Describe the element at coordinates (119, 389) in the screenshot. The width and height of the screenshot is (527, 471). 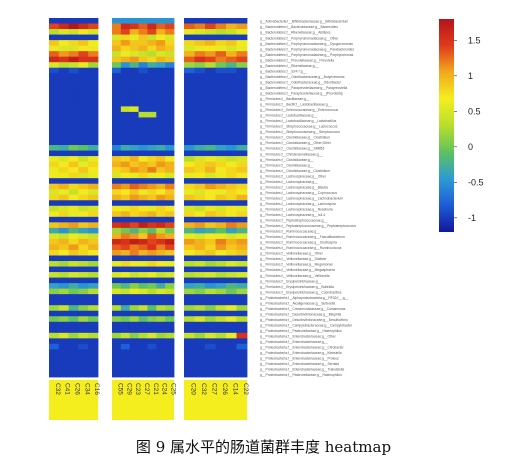
I see `column-label: C55` at that location.